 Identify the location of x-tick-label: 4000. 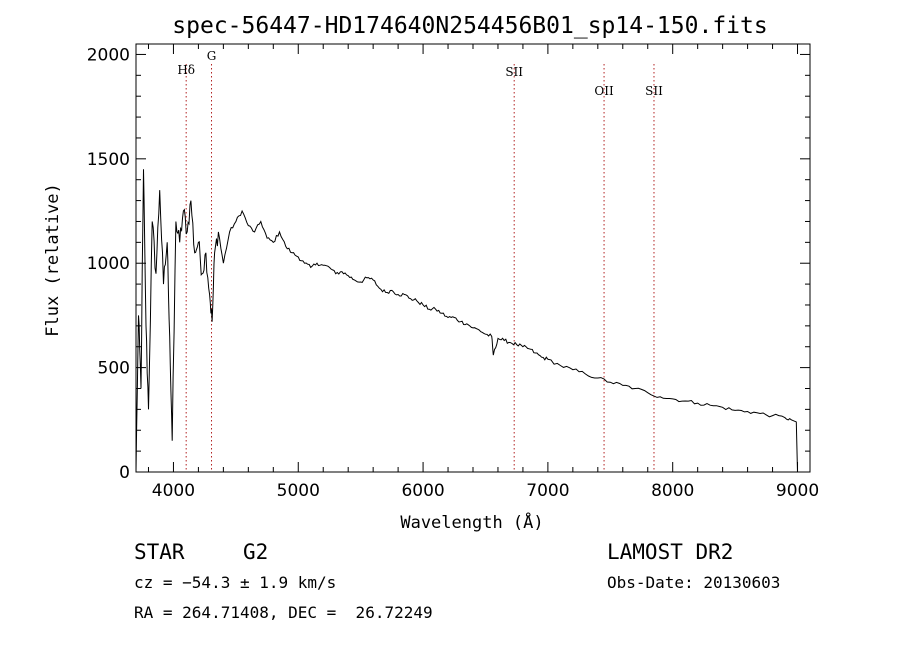
(173, 491).